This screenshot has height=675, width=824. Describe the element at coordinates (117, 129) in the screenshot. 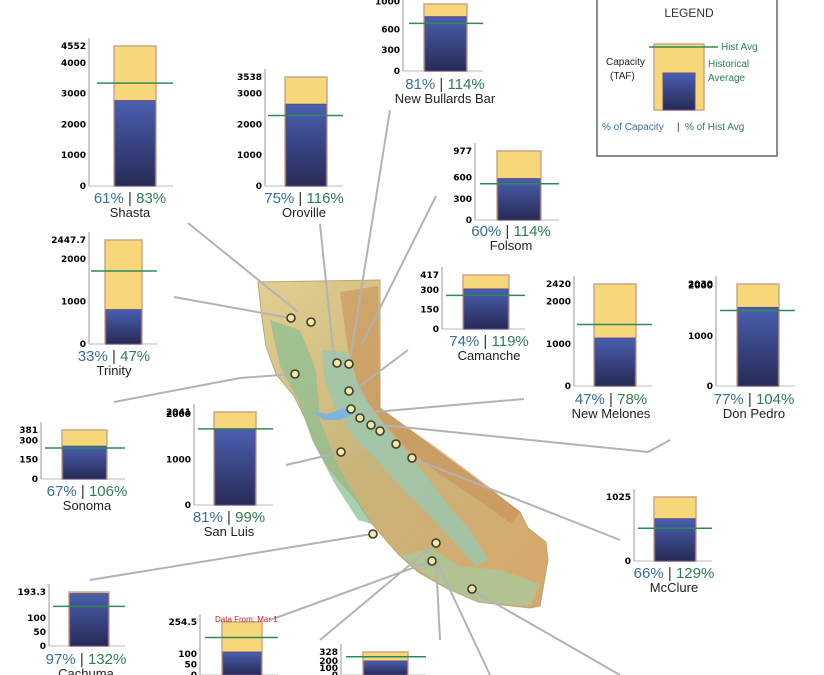

I see `reservoir-chart: 4552 4000 3000 2000 1000 0 61% | 83%Shasta` at that location.